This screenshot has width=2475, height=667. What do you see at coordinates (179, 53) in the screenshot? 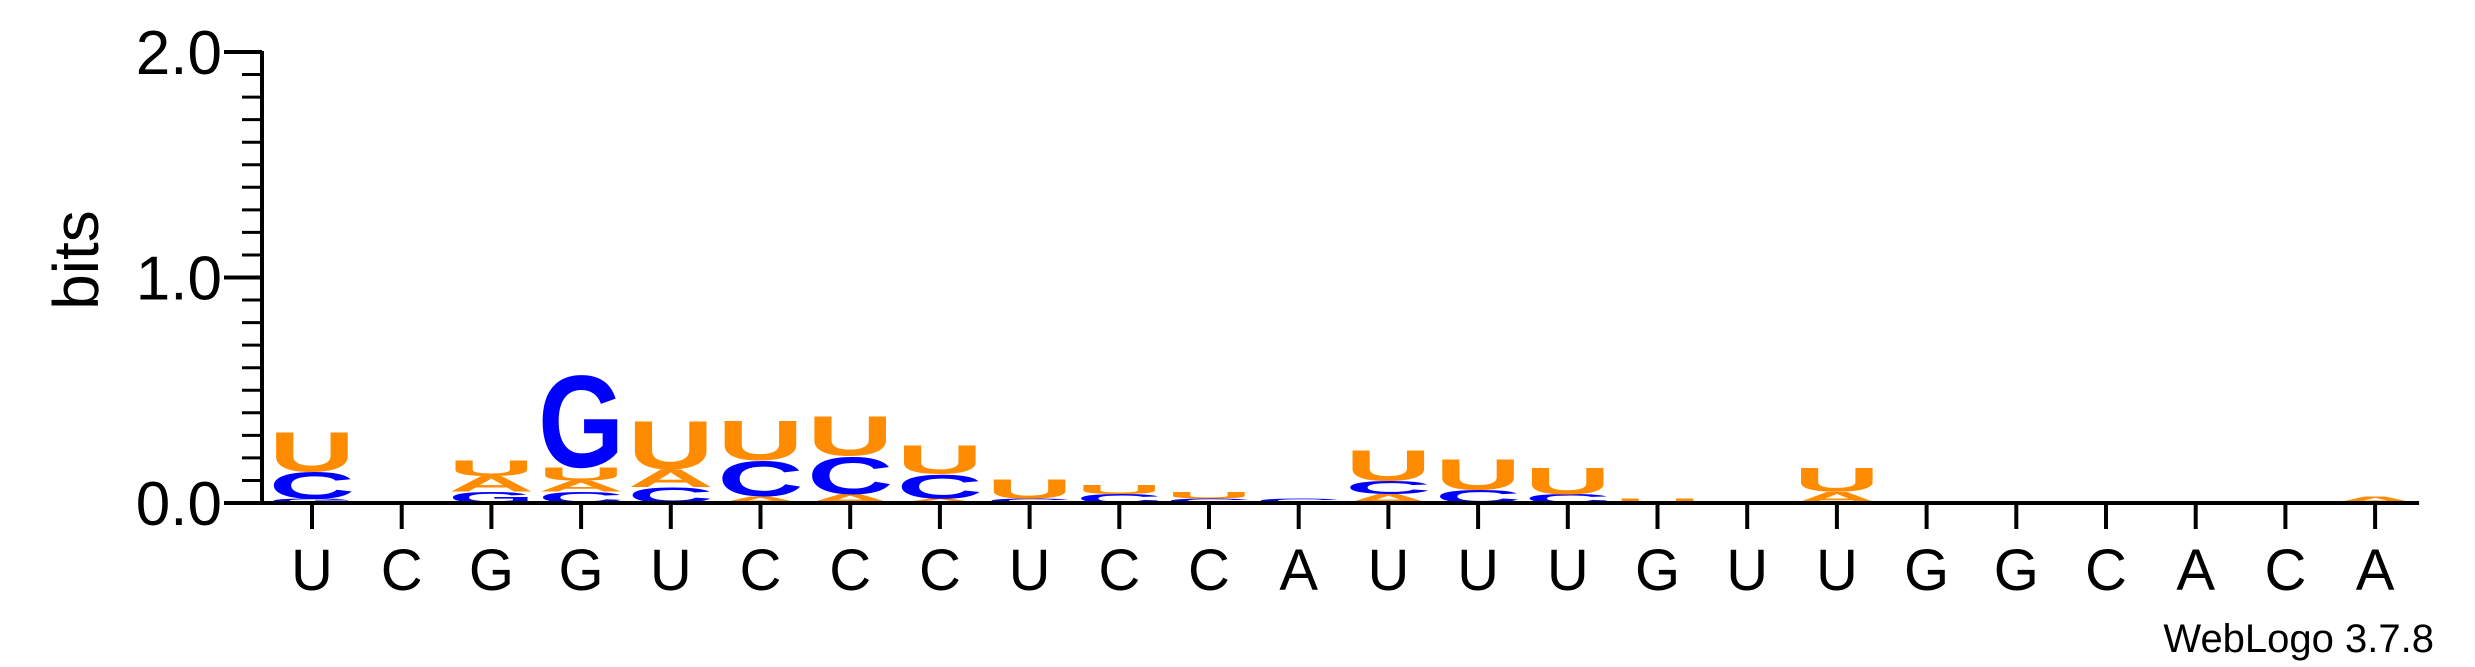
I see `y-tick-label: 2.0` at bounding box center [179, 53].